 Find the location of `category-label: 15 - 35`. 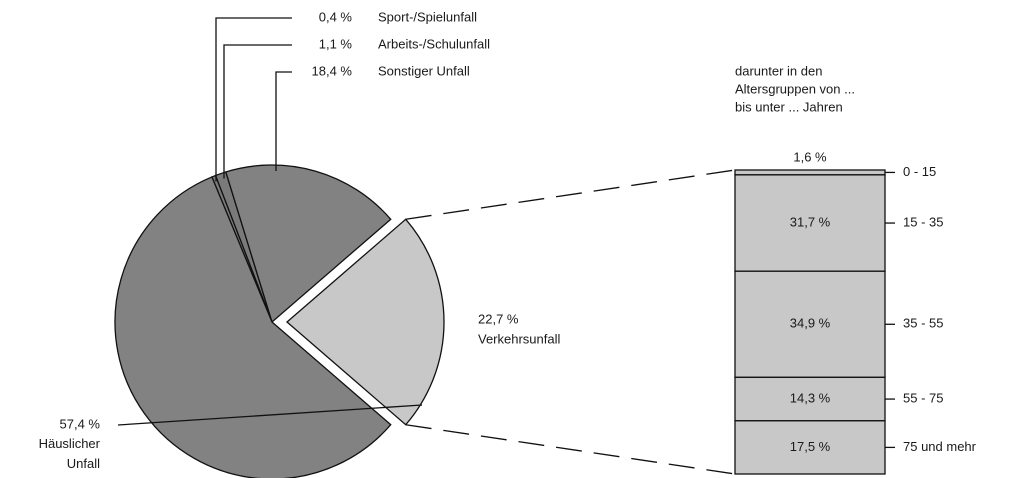

category-label: 15 - 35 is located at coordinates (923, 221).